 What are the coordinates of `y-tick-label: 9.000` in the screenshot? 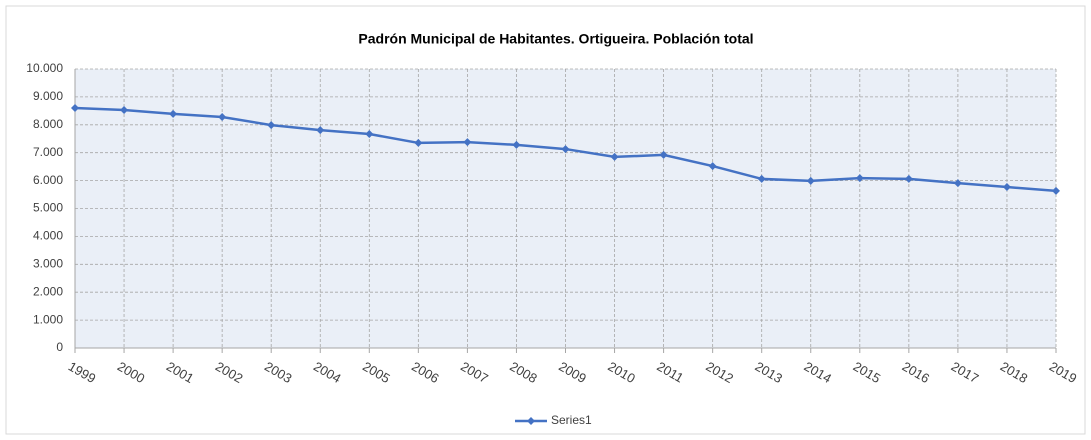 It's located at (48, 96).